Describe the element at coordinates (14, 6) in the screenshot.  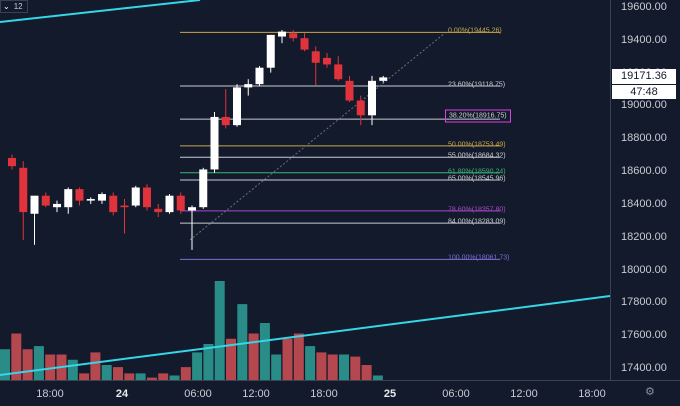
I see `interval-badge: ⌄ 12` at that location.